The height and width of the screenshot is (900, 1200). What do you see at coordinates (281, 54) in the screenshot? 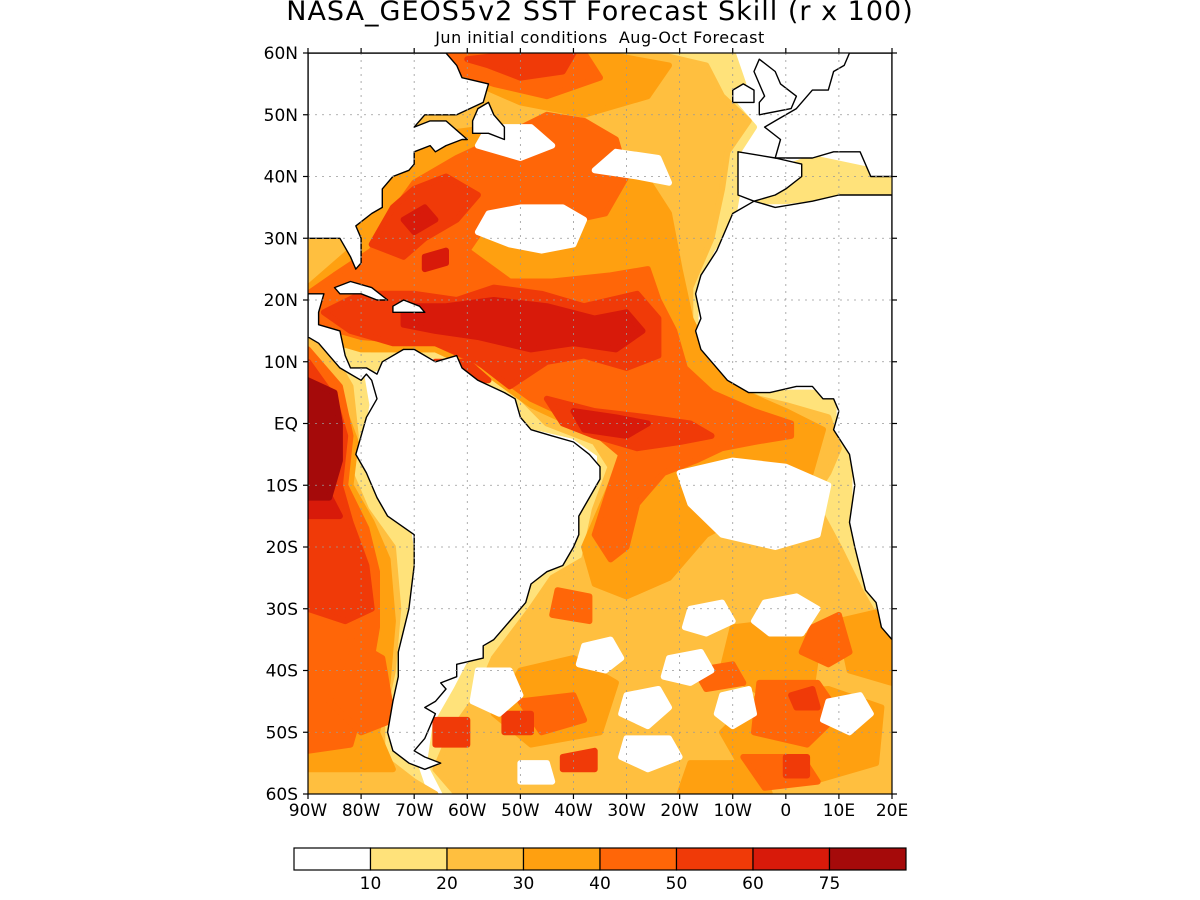
I see `lat-tick-label: 60N` at bounding box center [281, 54].